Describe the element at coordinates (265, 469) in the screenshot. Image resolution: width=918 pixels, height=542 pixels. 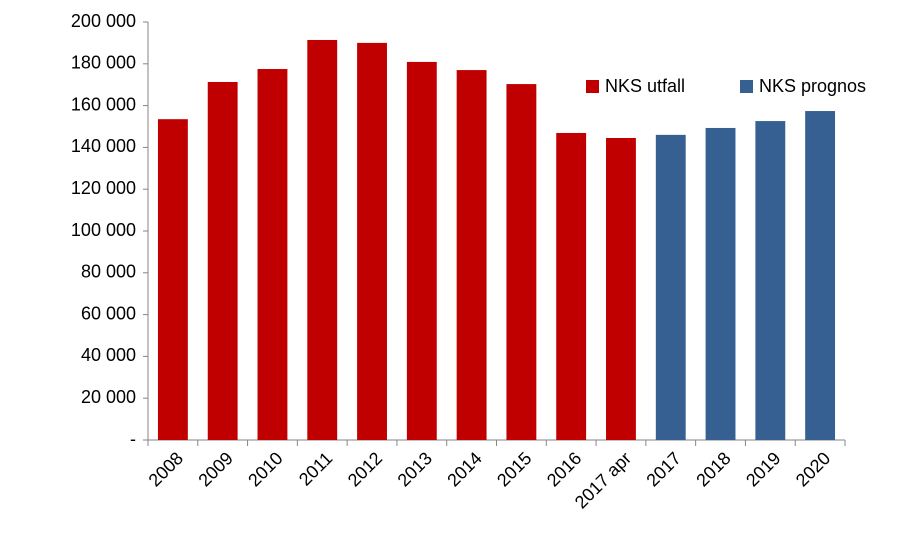
I see `x-tick-label: 2010` at that location.